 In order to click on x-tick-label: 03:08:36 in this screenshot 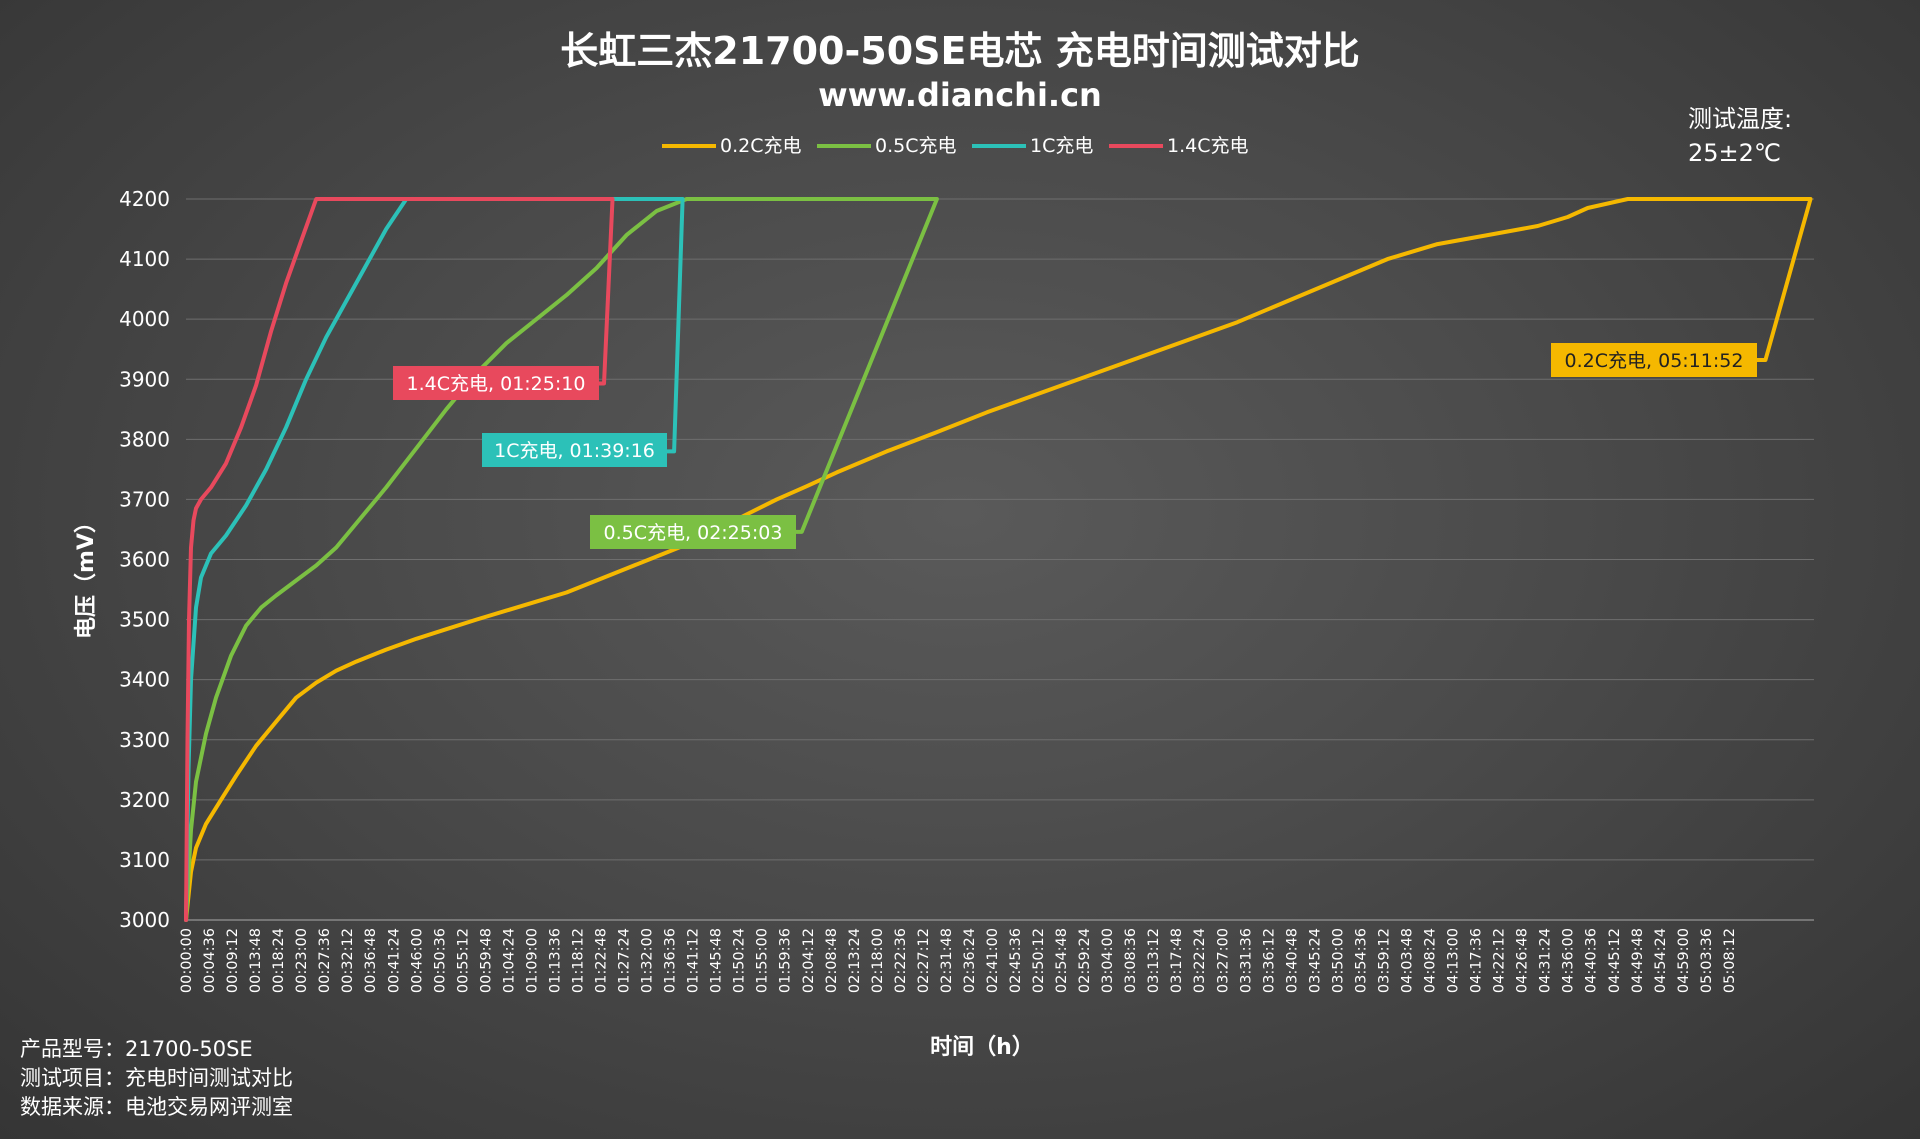, I will do `click(1131, 960)`.